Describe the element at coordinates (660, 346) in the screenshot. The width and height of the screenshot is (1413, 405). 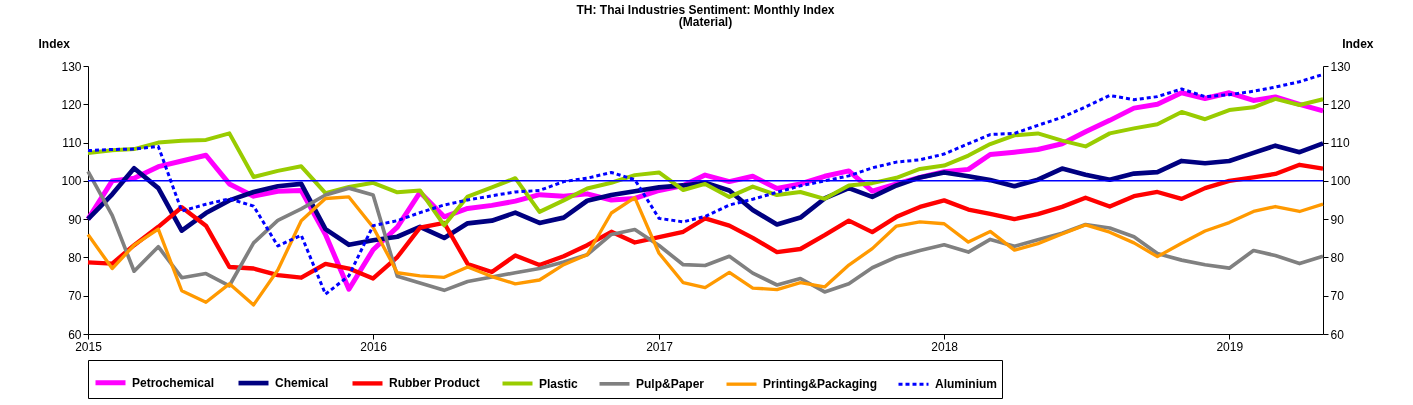
I see `x-tick-label: 2017` at that location.